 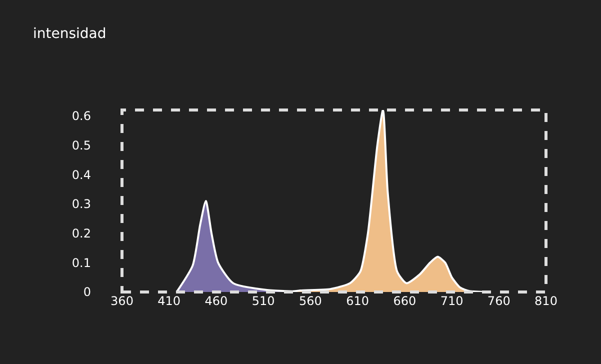 I want to click on y-tick-label: 0.1, so click(x=81, y=263).